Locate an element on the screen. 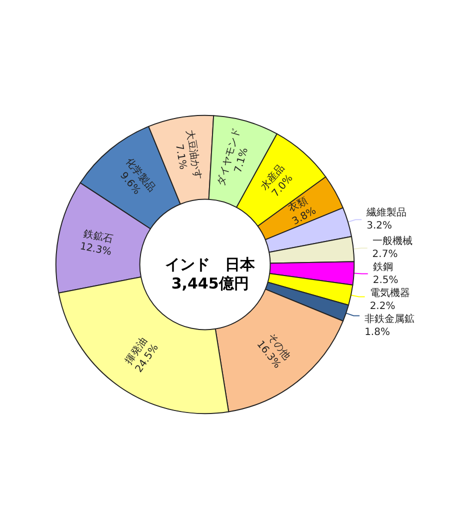  text: 3,445億円 is located at coordinates (210, 283).